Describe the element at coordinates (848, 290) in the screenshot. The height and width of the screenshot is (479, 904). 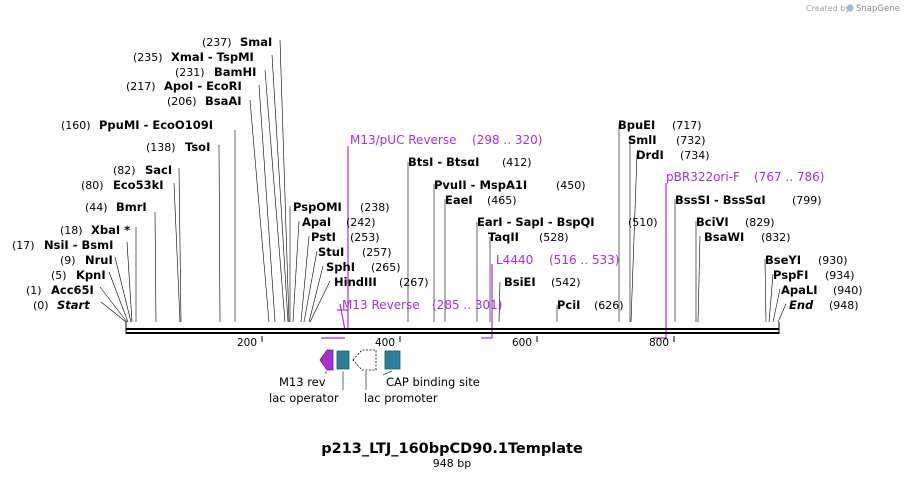
I see `site-pos: (940)` at that location.